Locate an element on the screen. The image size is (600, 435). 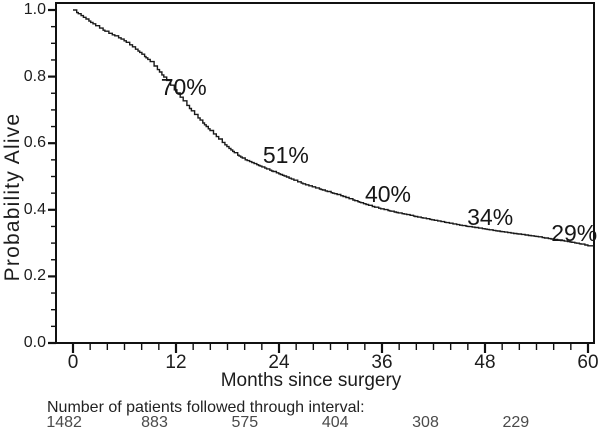
patient-count: 308 is located at coordinates (425, 422).